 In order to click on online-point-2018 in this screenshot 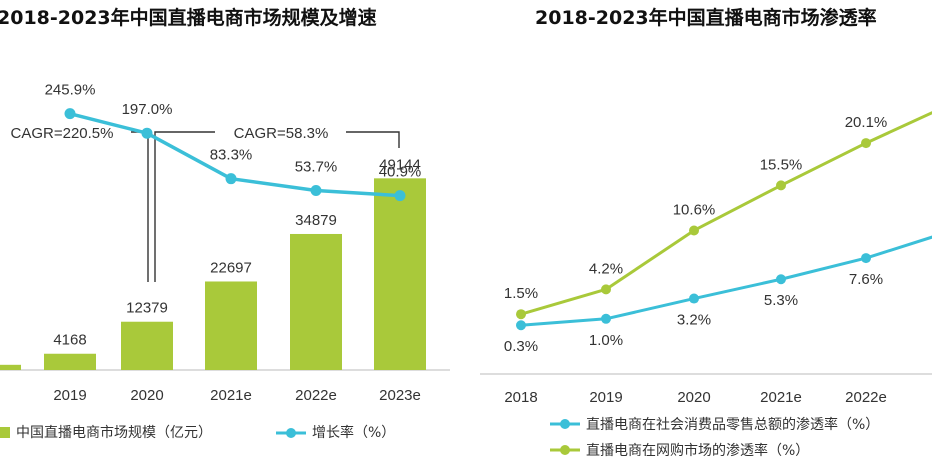, I will do `click(521, 314)`.